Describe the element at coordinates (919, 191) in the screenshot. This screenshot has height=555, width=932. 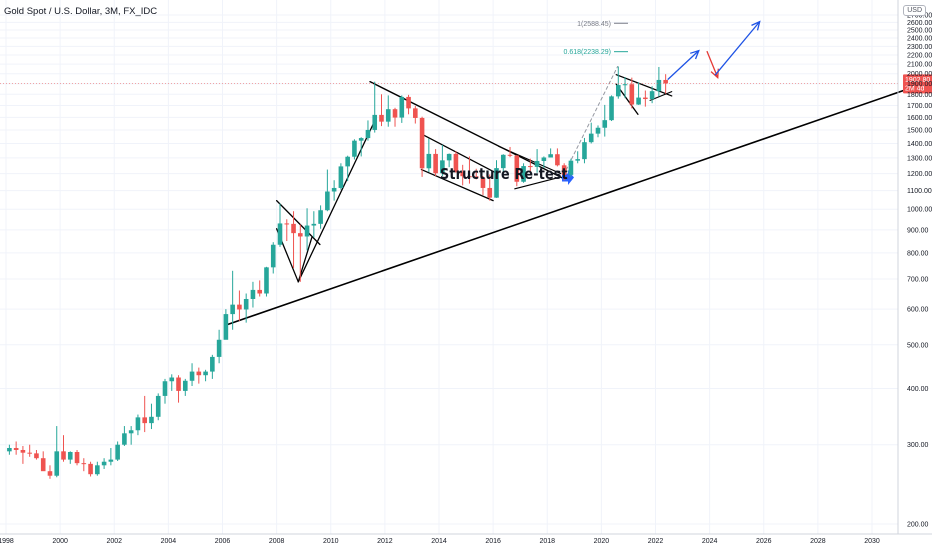
I see `y-tick-label: 1100.00` at that location.